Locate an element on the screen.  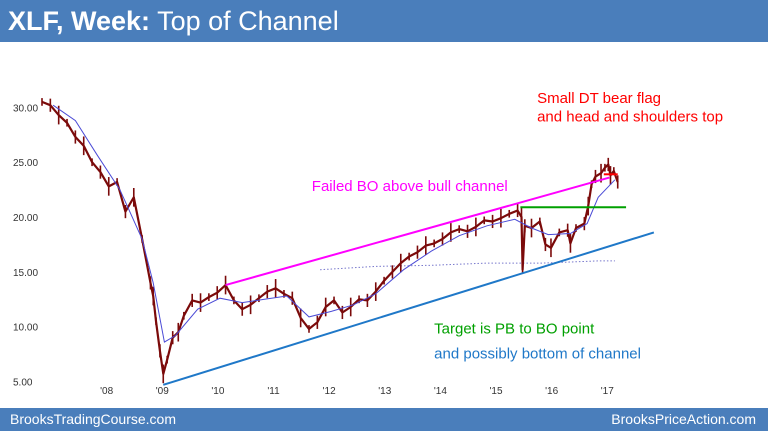
annotation-text: Failed BO above bull channel is located at coordinates (410, 186).